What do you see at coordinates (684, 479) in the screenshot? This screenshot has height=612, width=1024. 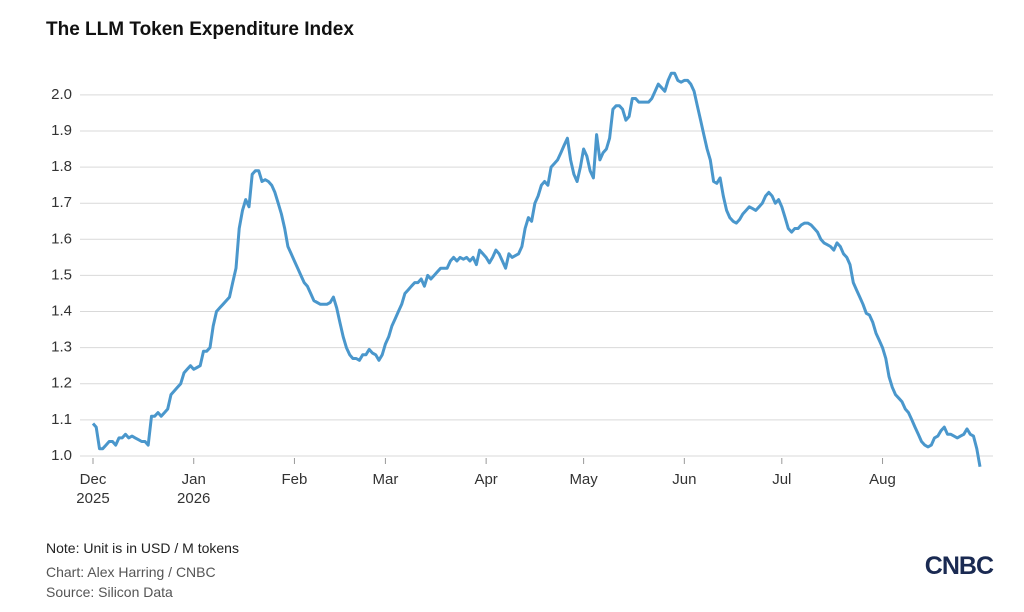 I see `x-tick-label: Jun` at bounding box center [684, 479].